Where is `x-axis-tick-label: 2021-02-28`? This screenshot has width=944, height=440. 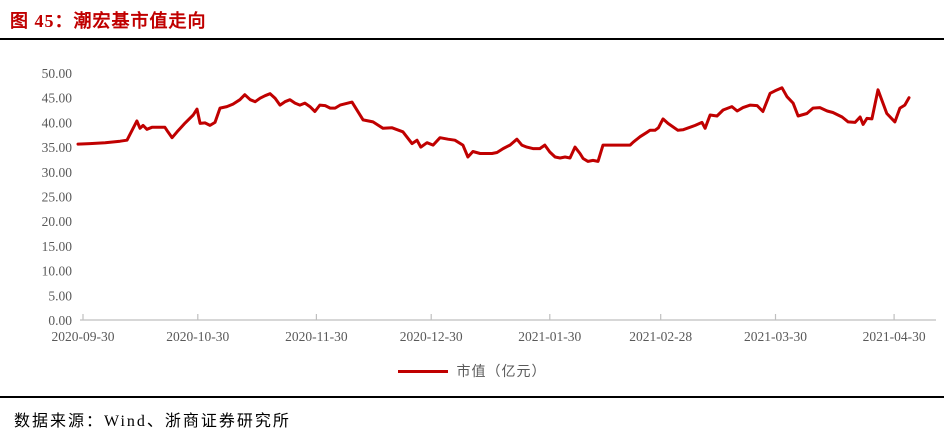 x-axis-tick-label: 2021-02-28 is located at coordinates (660, 336).